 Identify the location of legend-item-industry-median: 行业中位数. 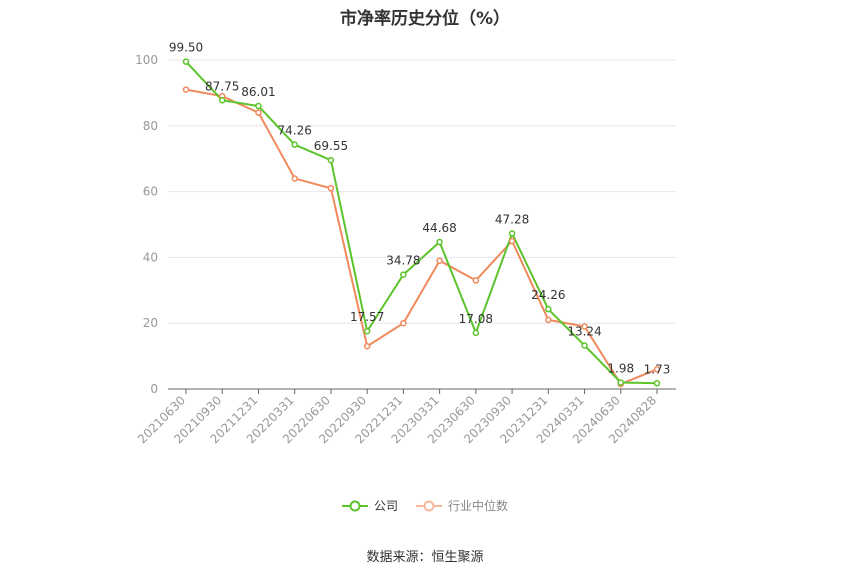
(462, 505).